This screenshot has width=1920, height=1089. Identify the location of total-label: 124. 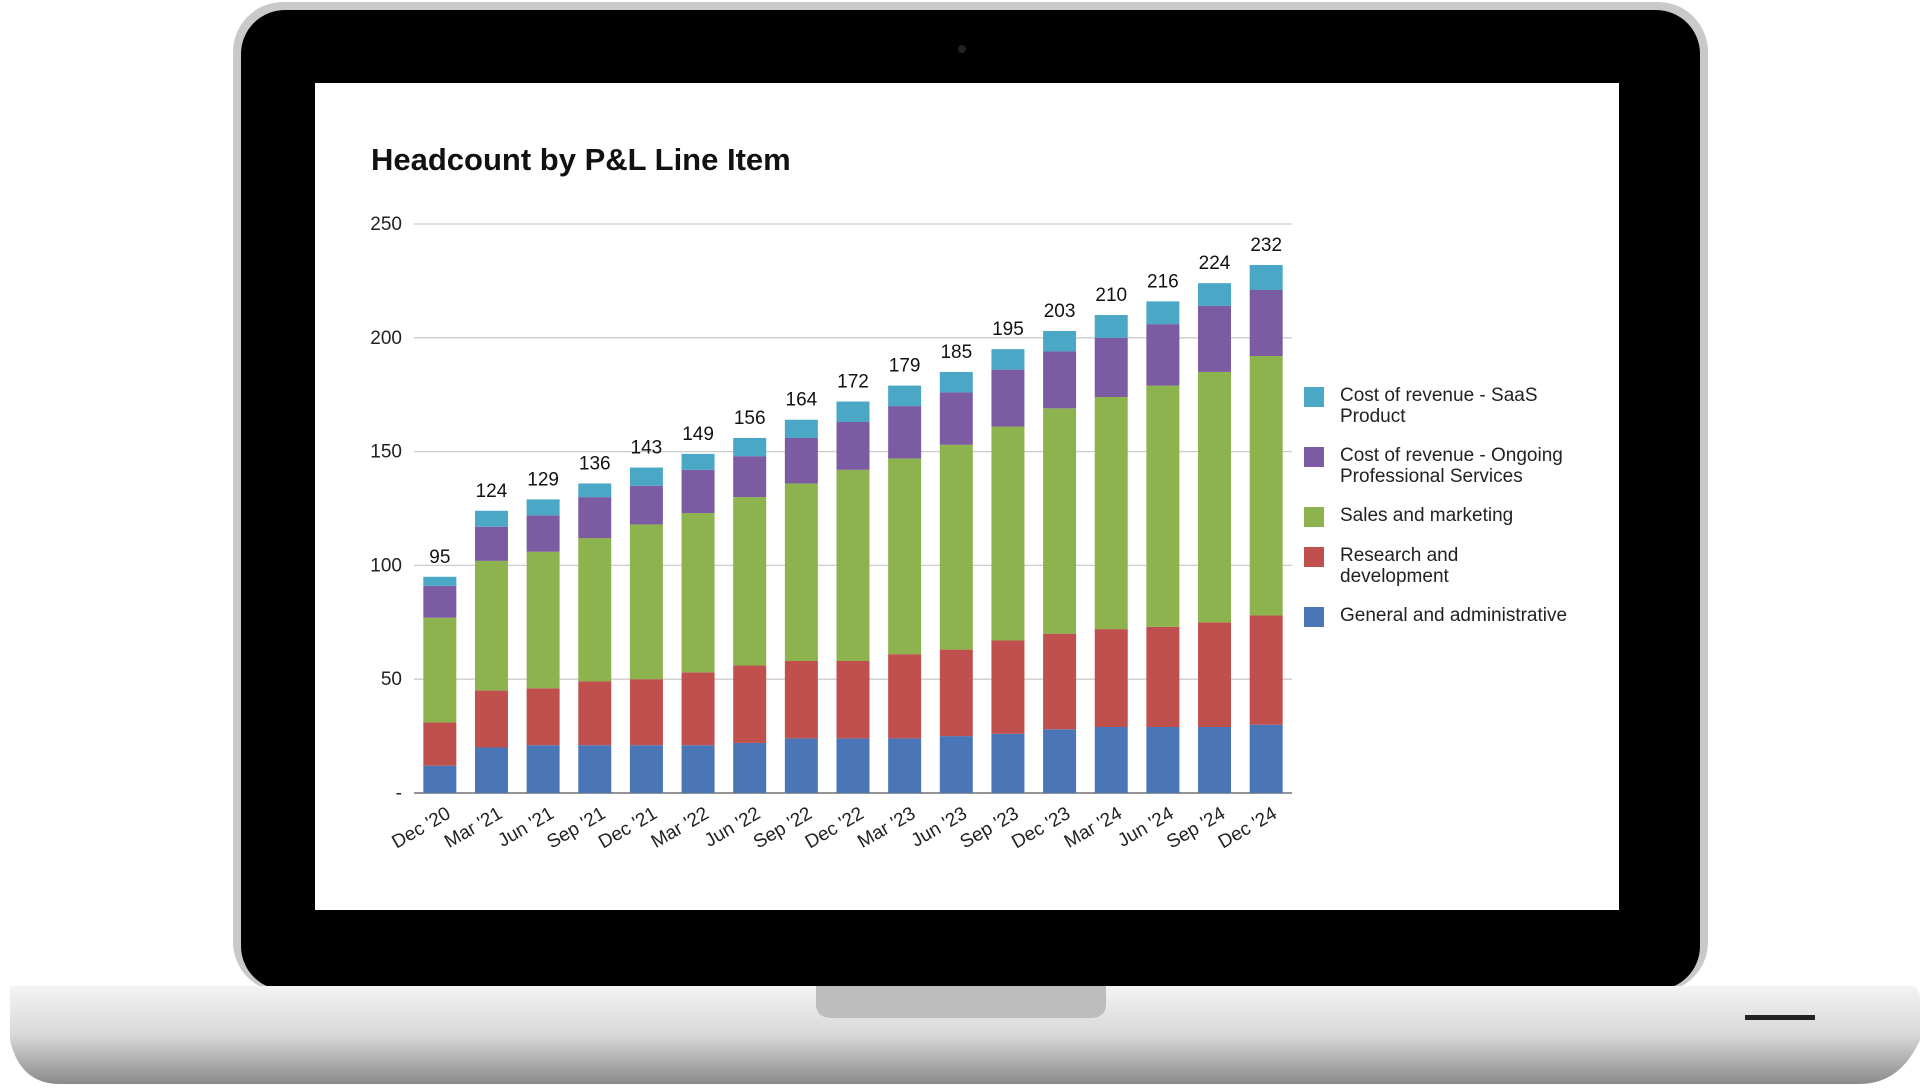
(492, 491).